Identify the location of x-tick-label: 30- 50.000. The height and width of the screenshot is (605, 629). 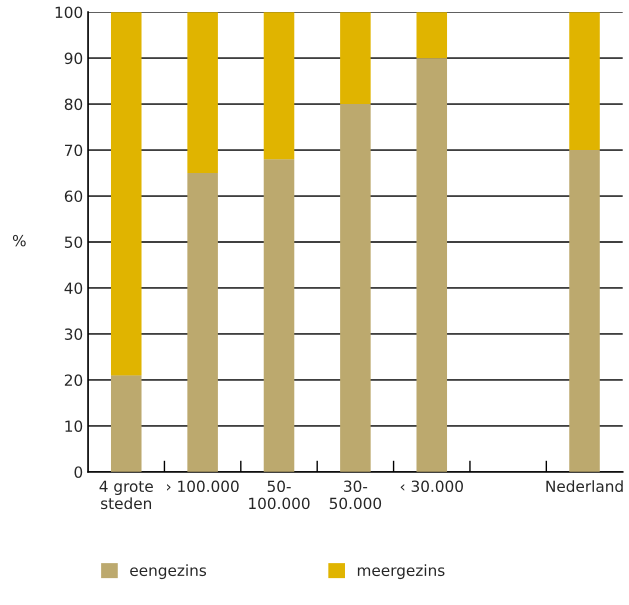
(356, 495).